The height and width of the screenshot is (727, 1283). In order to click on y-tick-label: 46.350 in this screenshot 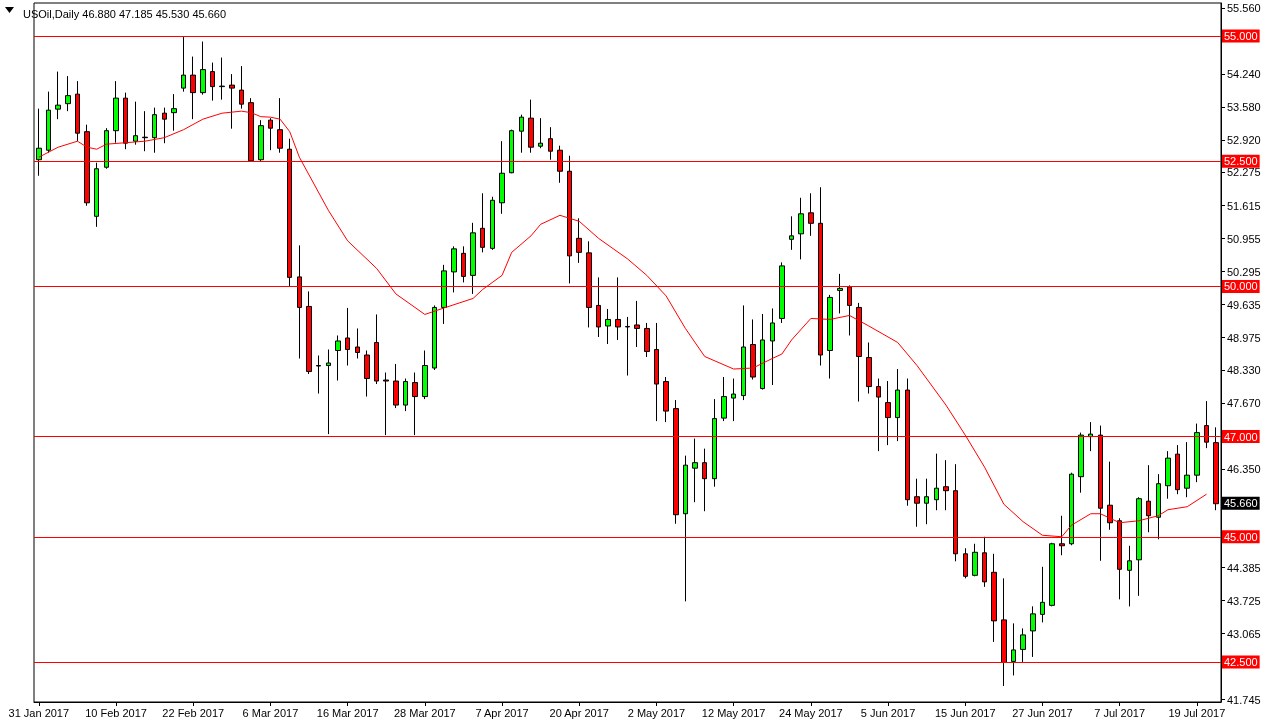, I will do `click(1244, 469)`.